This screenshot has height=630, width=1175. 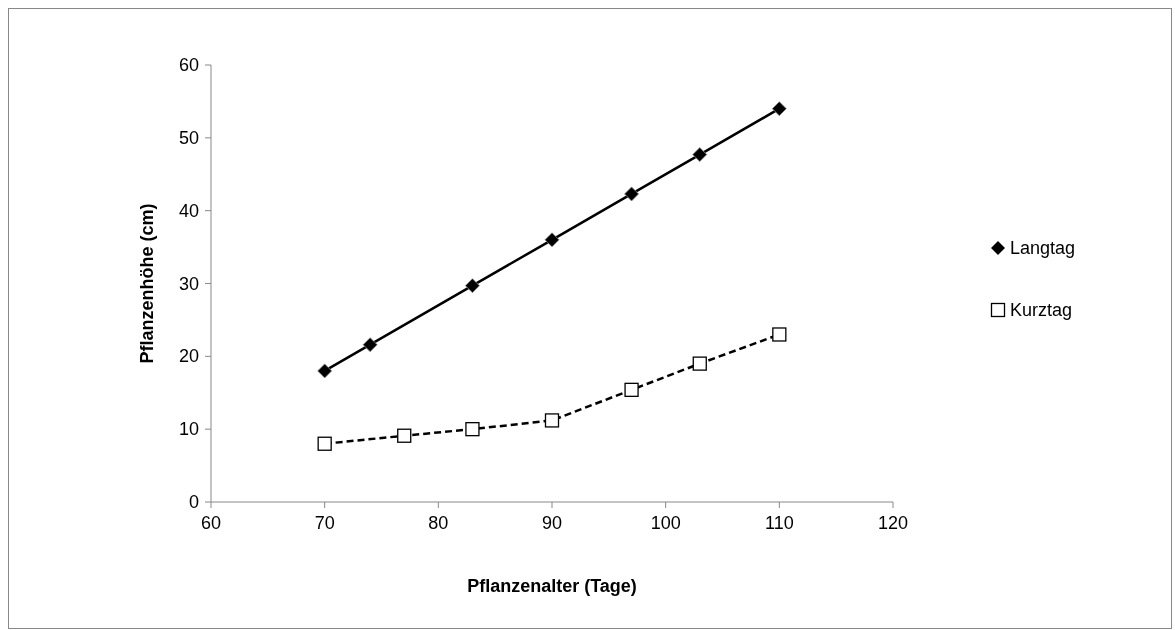 I want to click on x-tick-label: 110, so click(x=779, y=523).